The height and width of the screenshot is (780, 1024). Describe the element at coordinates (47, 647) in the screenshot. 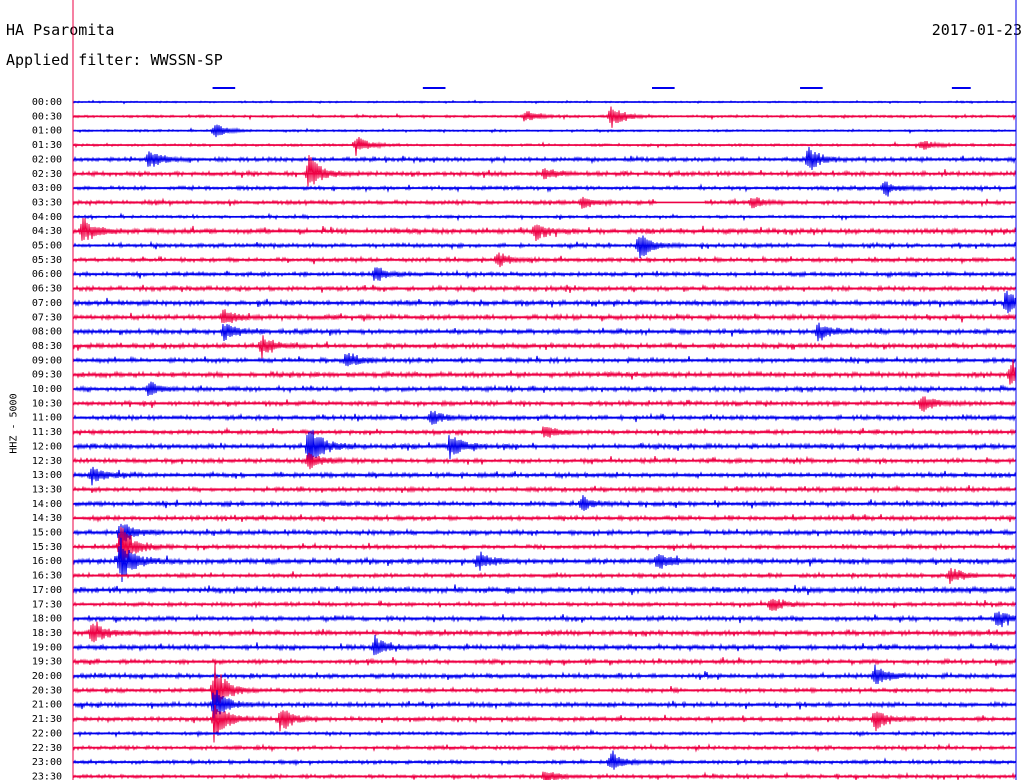

I see `time-label: 19:00` at that location.